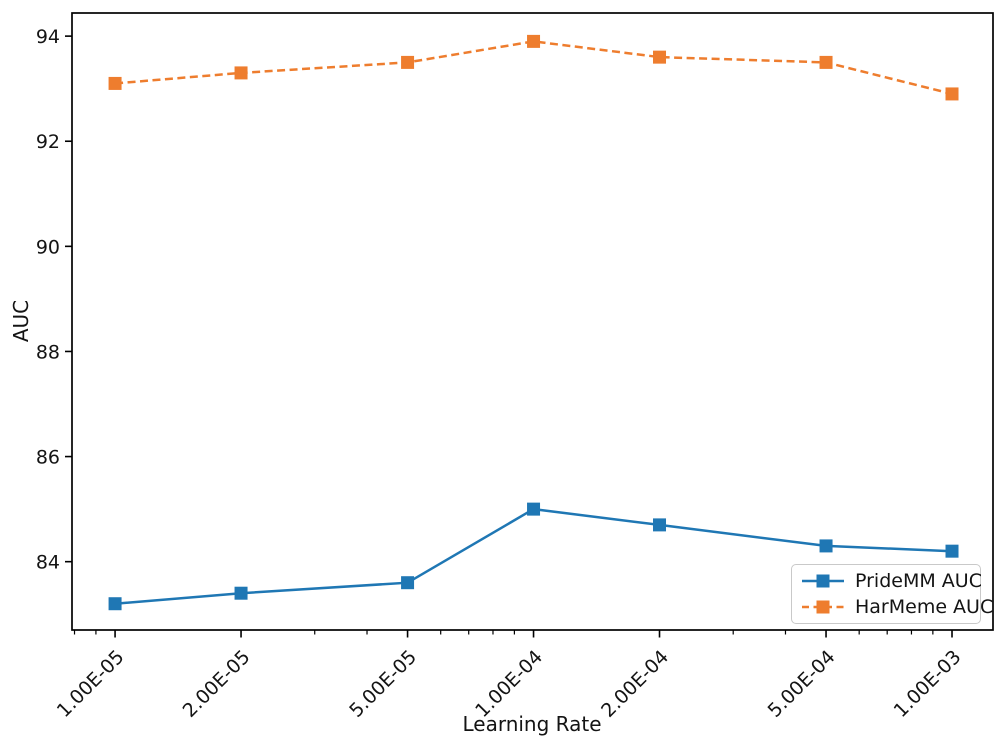 Image resolution: width=1005 pixels, height=742 pixels. Describe the element at coordinates (21, 321) in the screenshot. I see `y-axis-title: AUC` at that location.